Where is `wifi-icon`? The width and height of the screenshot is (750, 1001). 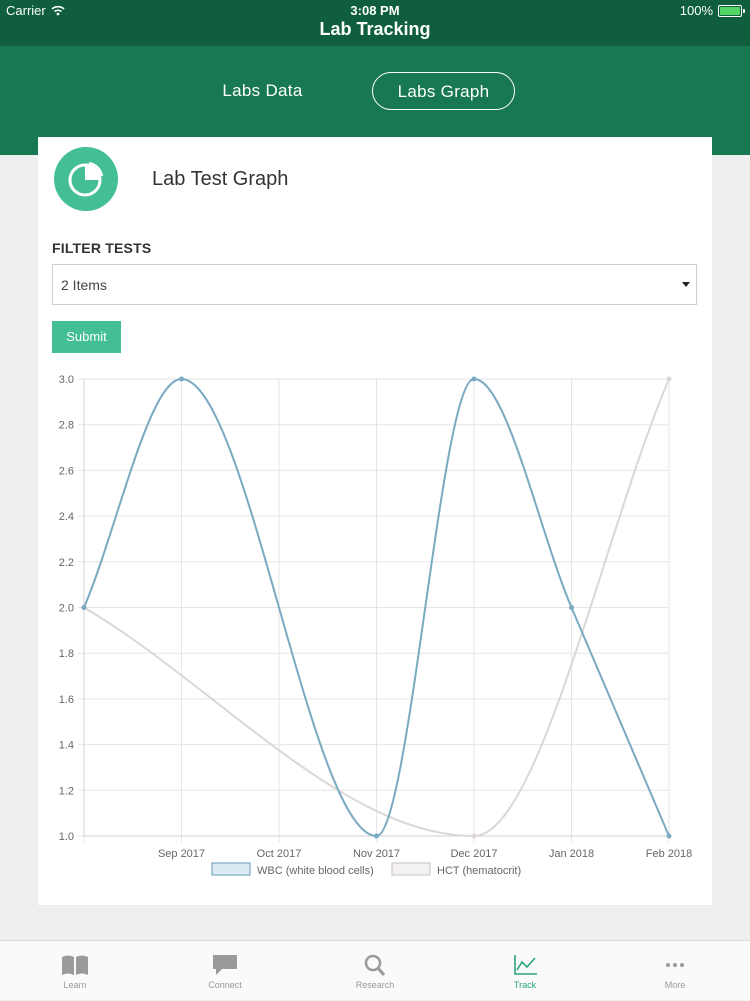
wifi-icon is located at coordinates (58, 10).